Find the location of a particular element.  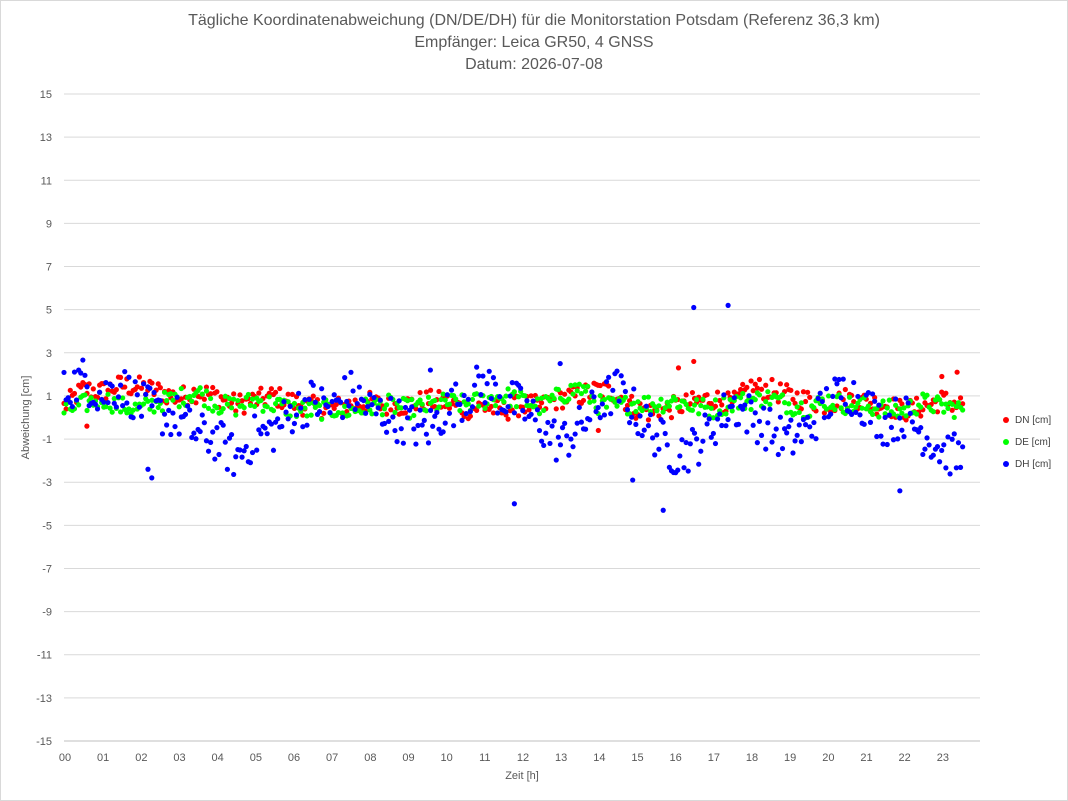

x-tick-label: 19 is located at coordinates (790, 758).